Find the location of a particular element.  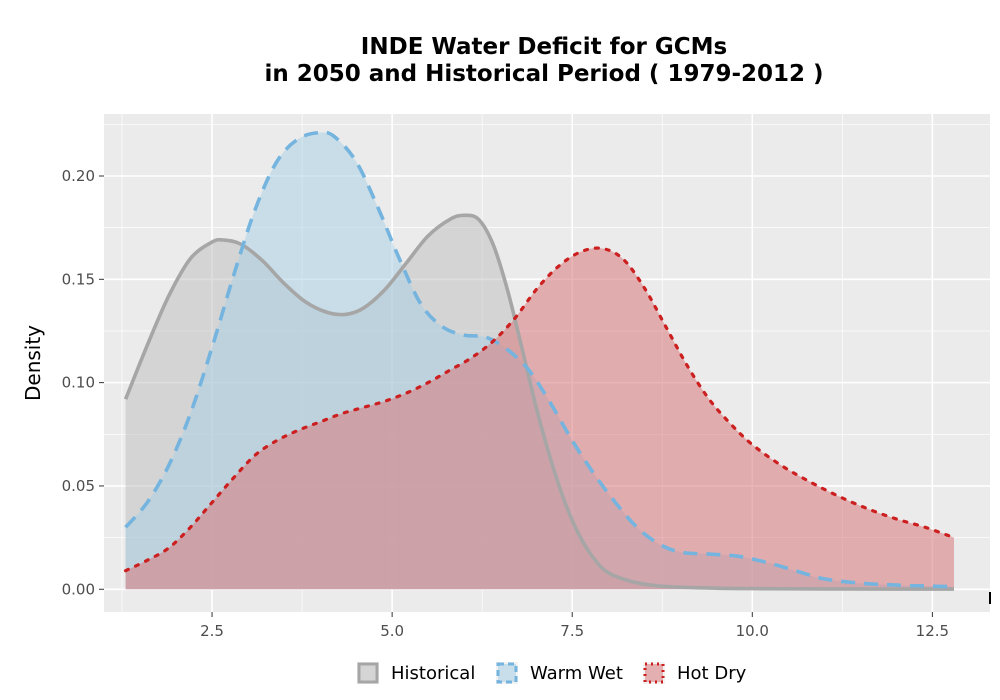

legend-item-warm-wet: Warm Wet is located at coordinates (559, 673).